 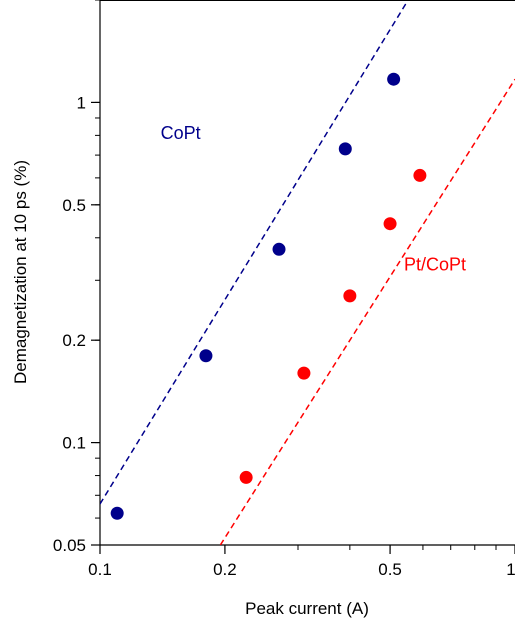 I want to click on y-tick-label: 0.05, so click(x=69, y=545).